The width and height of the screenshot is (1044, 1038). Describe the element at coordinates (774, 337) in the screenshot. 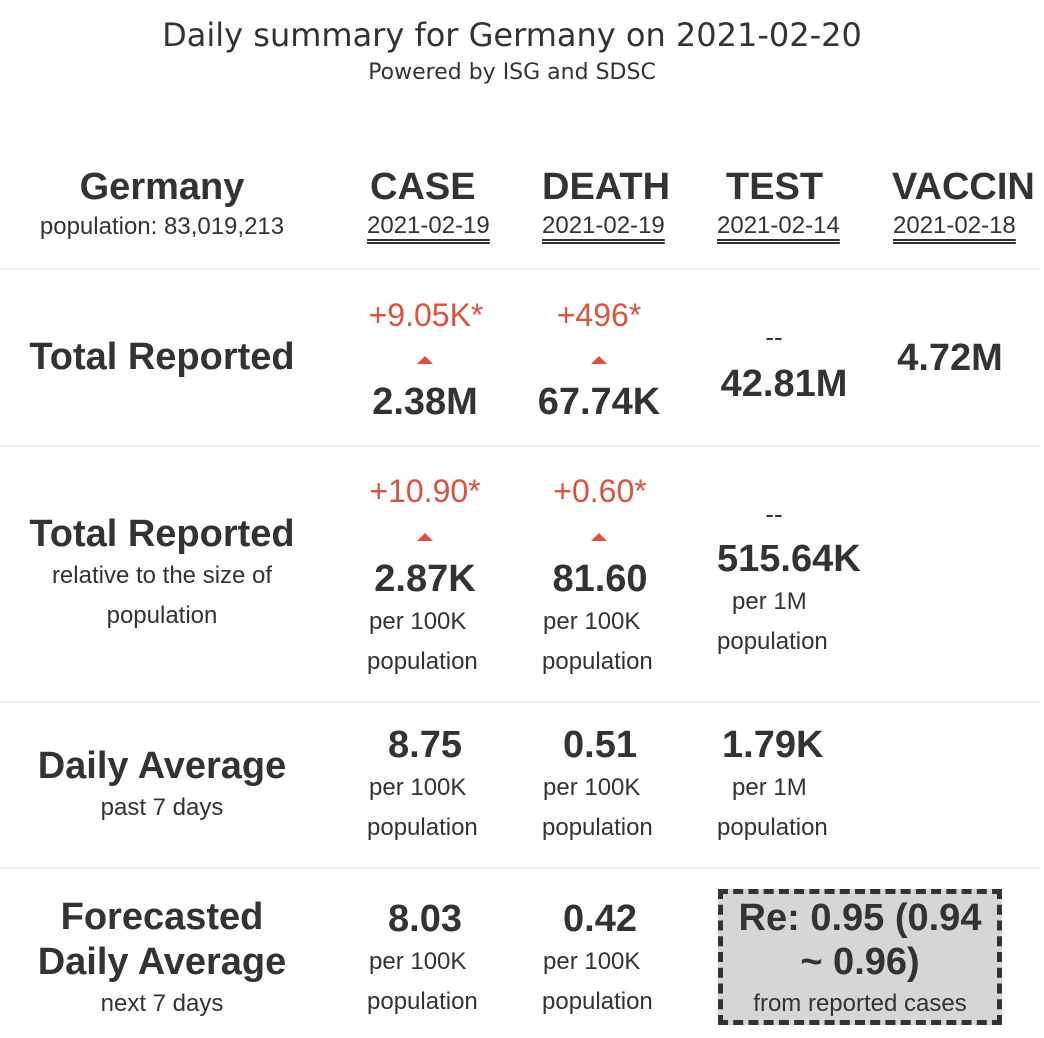

I see `test-total-delta: --` at that location.